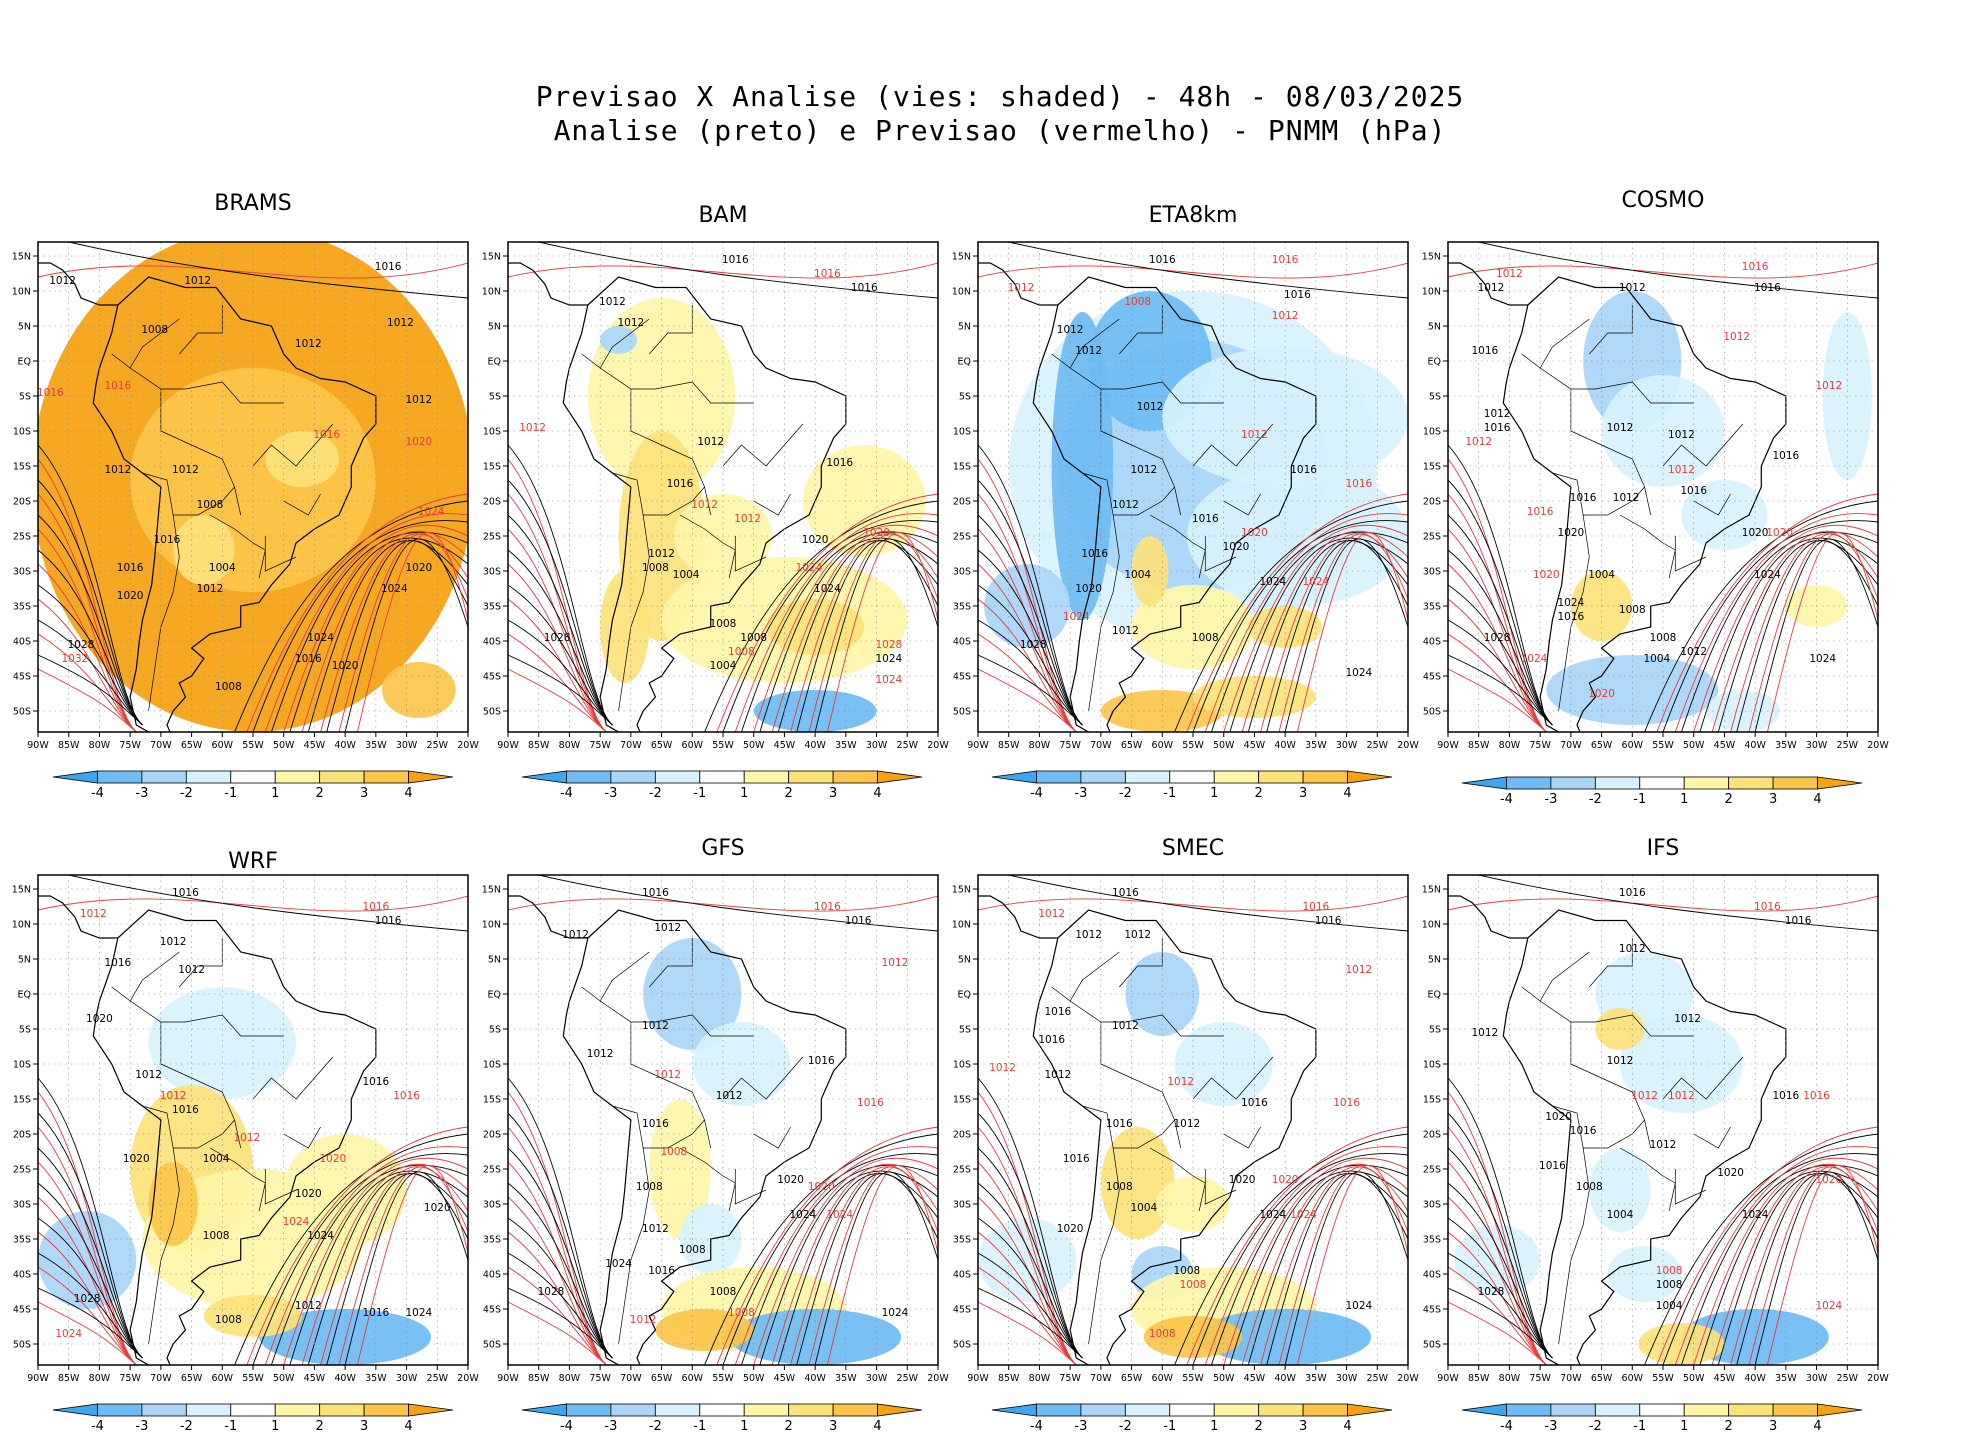 This screenshot has width=1964, height=1436. I want to click on x-tick-label: 60W, so click(223, 1378).